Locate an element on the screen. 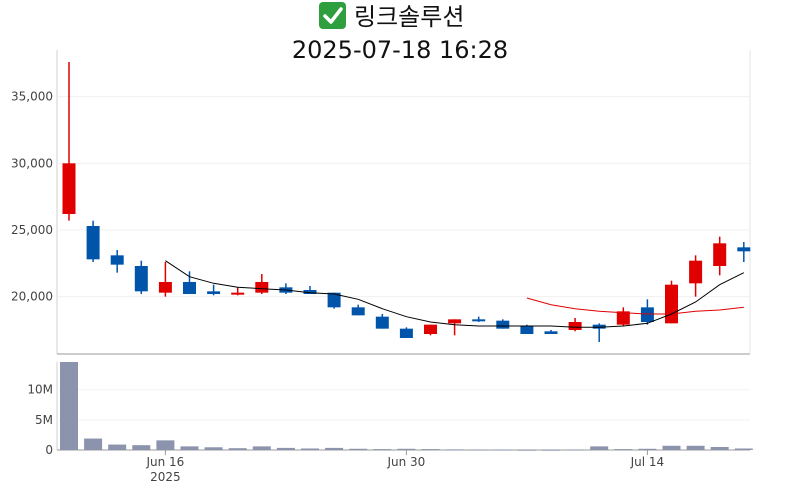 Image resolution: width=800 pixels, height=500 pixels. moving-average-long-line is located at coordinates (635, 306).